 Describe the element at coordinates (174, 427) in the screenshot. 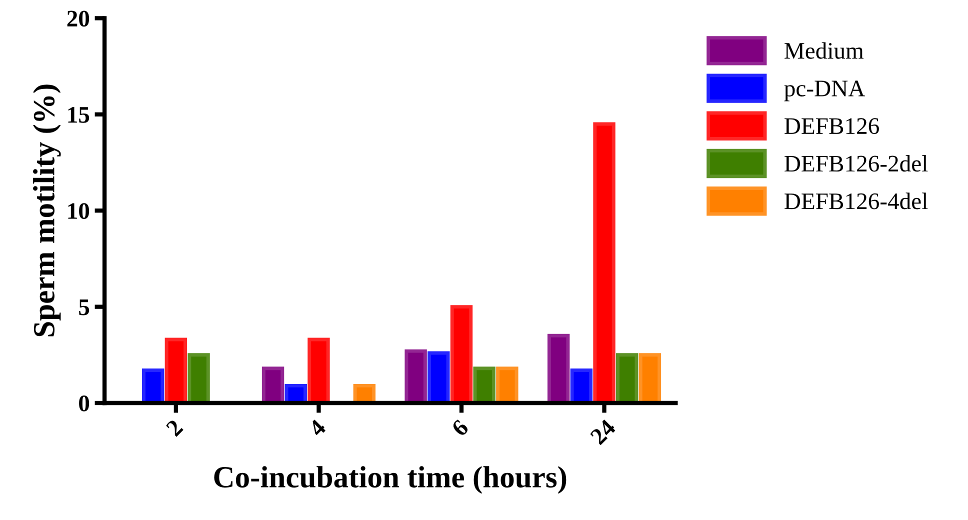

I see `x-tick-label: 2` at that location.